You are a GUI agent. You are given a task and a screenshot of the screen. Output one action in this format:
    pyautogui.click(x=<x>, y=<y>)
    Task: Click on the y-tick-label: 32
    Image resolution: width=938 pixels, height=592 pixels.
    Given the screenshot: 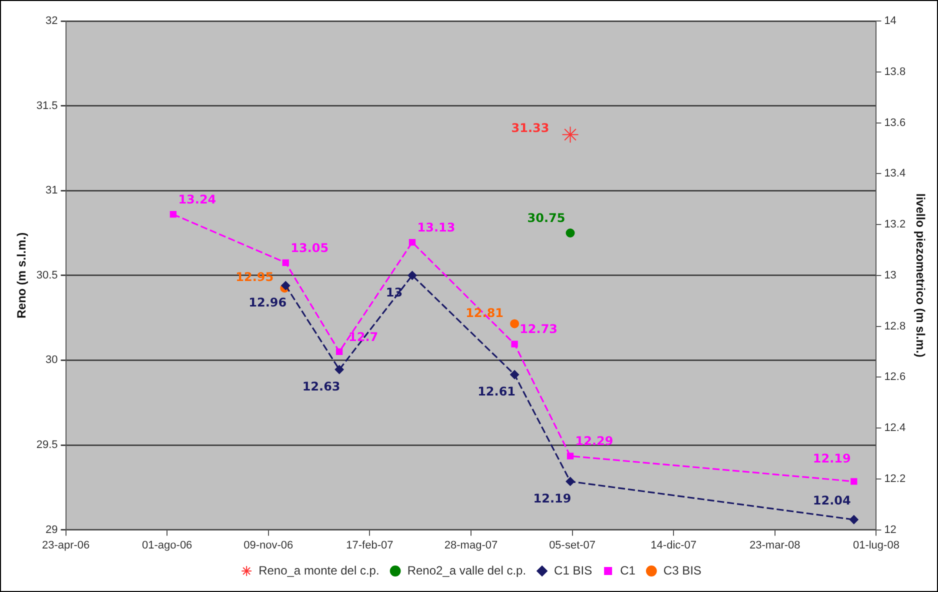 What is the action you would take?
    pyautogui.click(x=52, y=21)
    